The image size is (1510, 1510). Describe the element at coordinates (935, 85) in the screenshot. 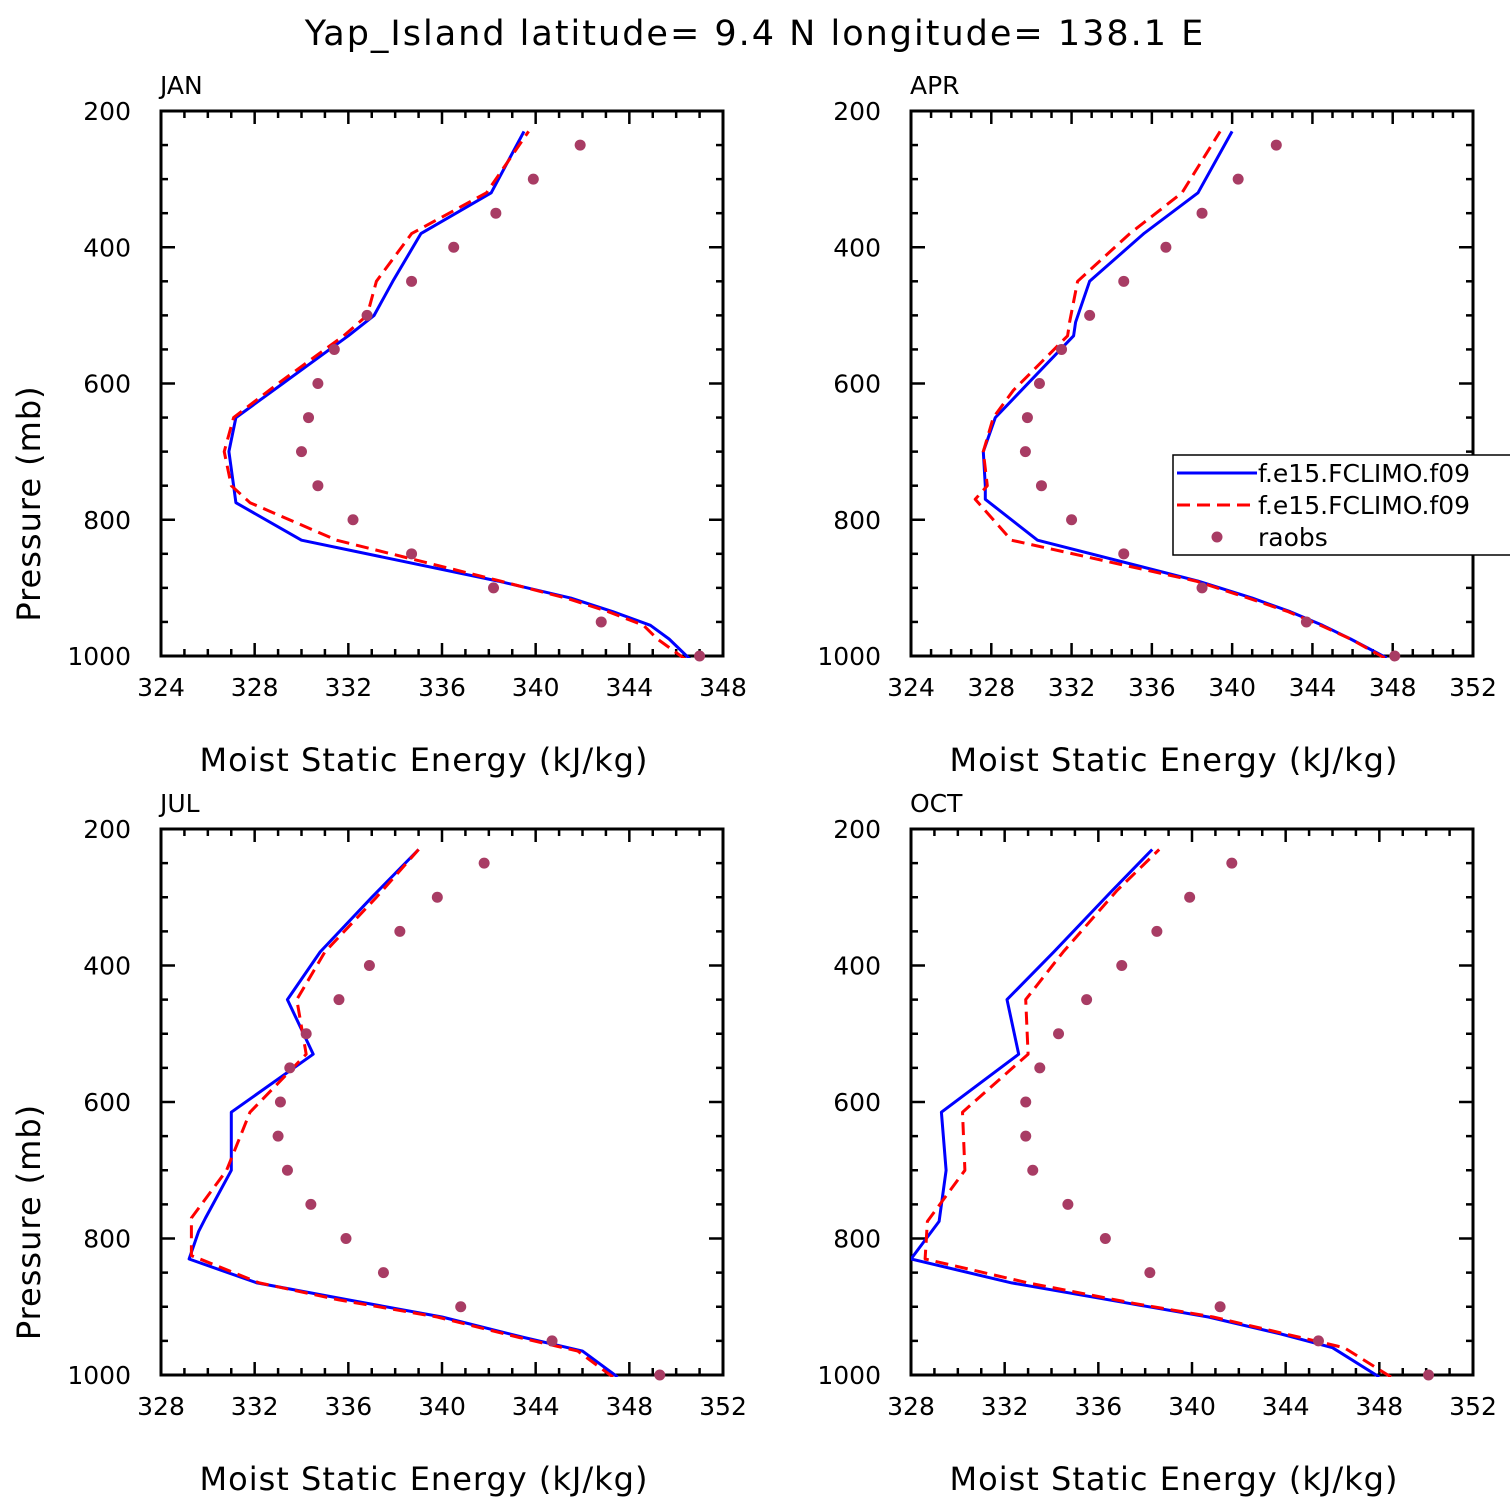

I see `panel-title: APR` at that location.